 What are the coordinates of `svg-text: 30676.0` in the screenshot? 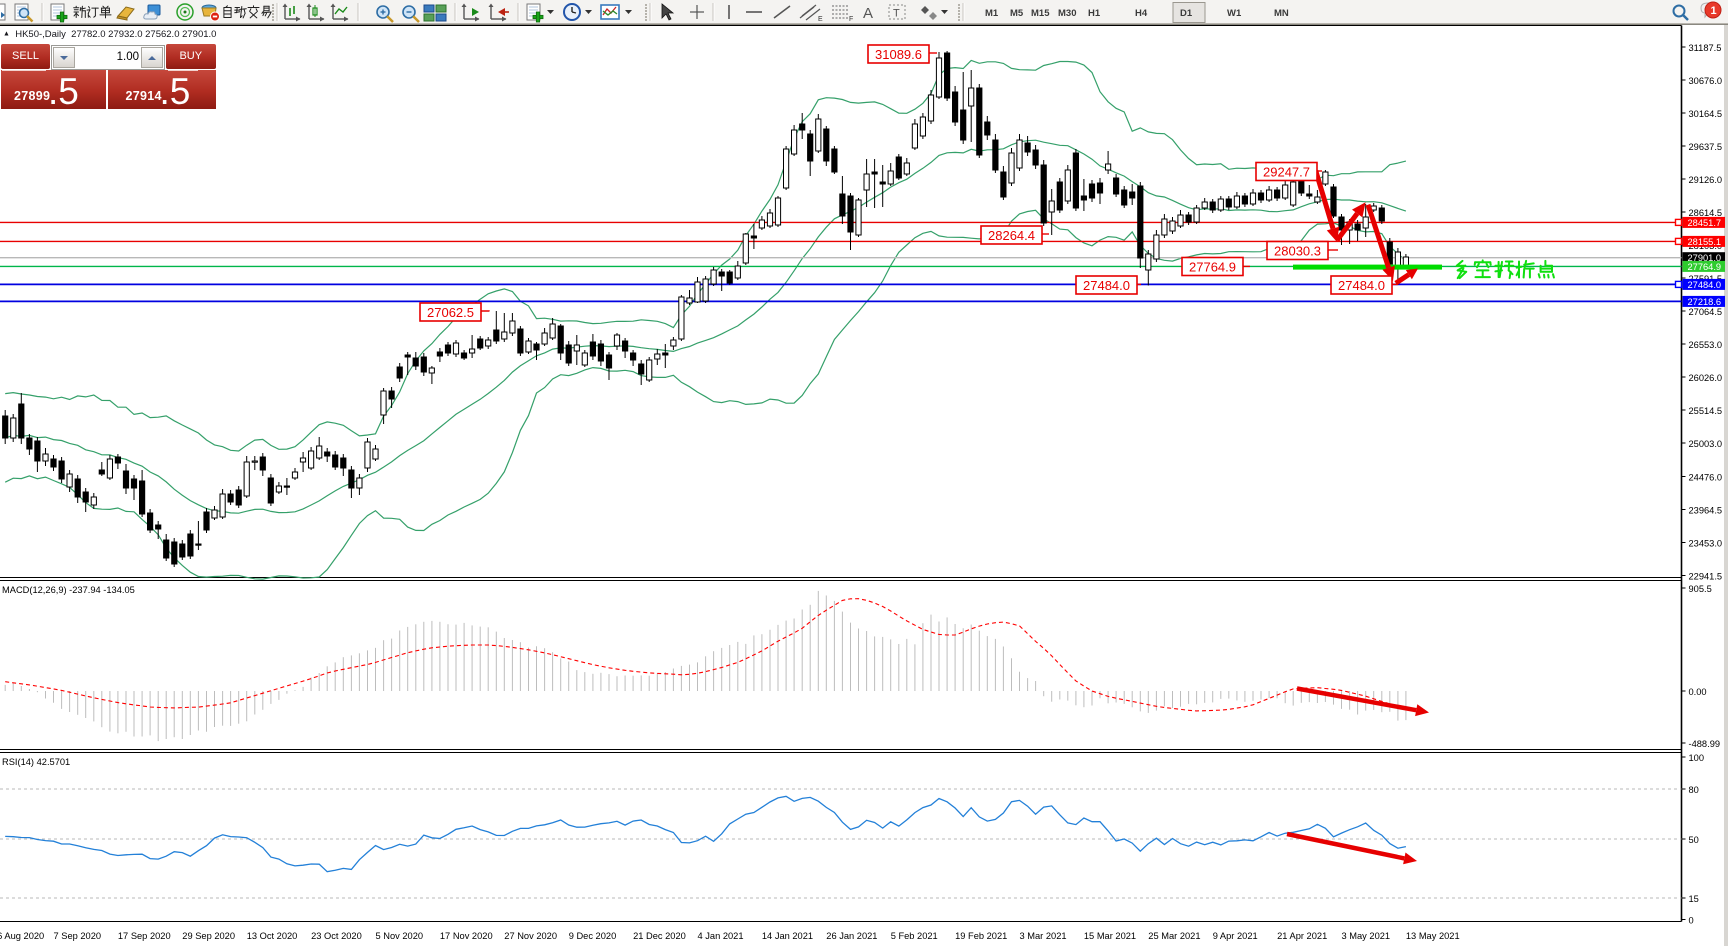 It's located at (1706, 81).